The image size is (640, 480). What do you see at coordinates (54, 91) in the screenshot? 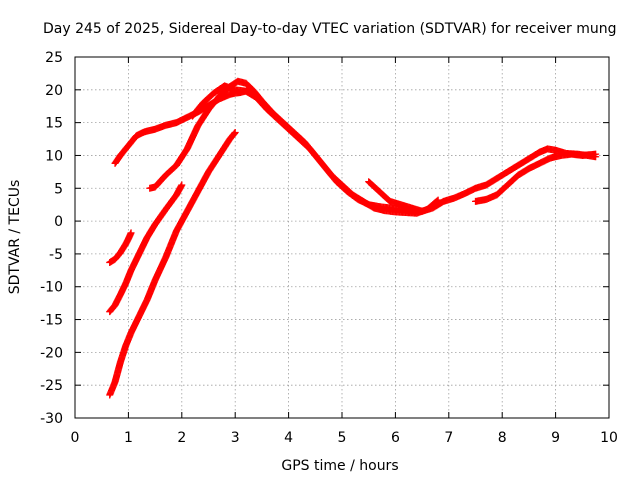
I see `y-tick-label: 20` at bounding box center [54, 91].